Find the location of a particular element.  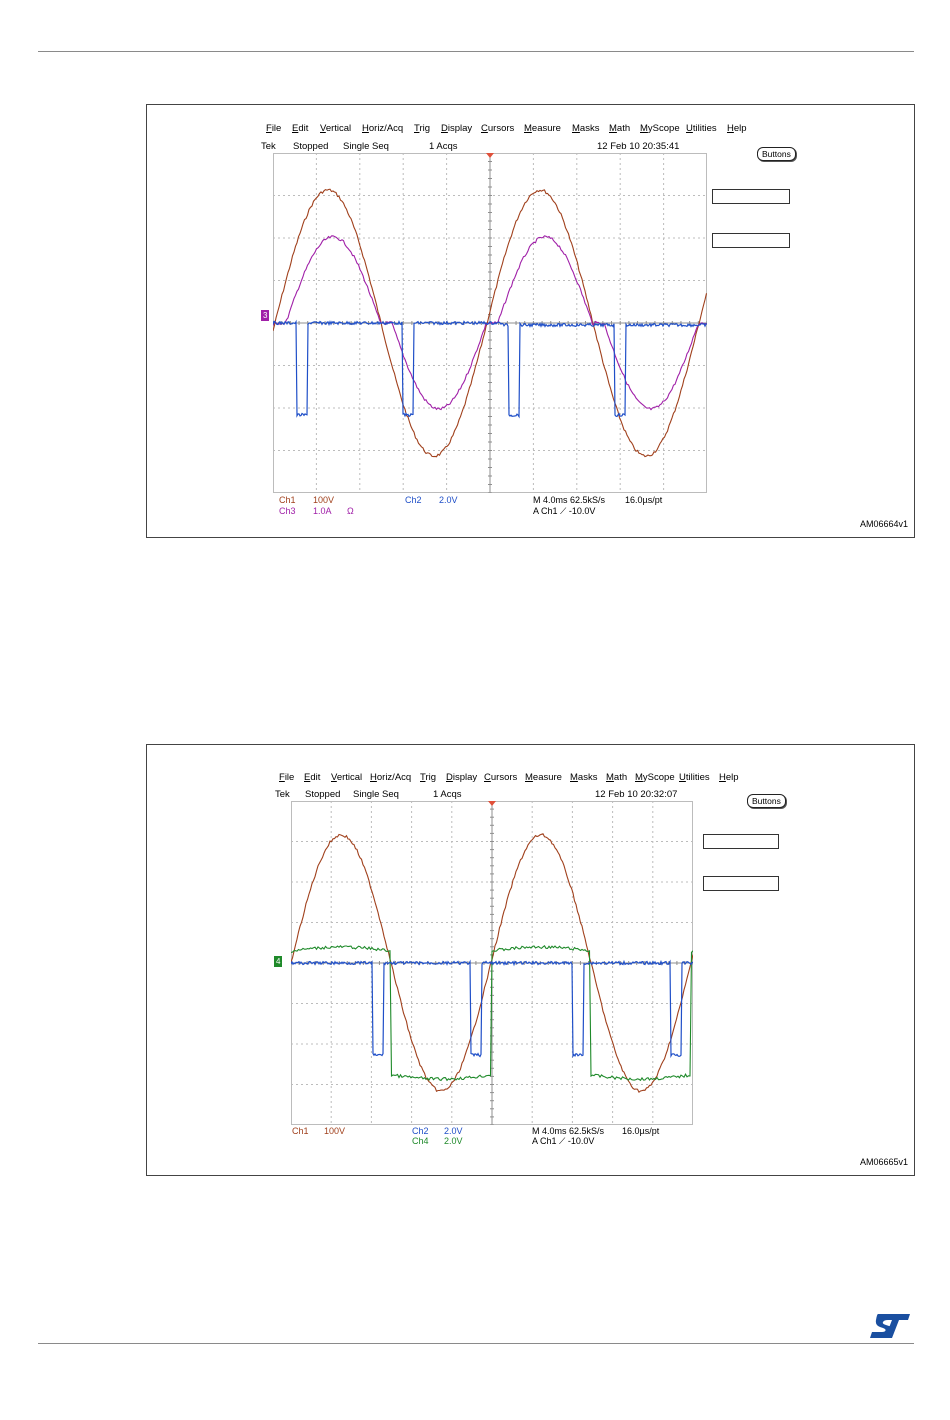

ch3-label: Ch3 is located at coordinates (287, 511).